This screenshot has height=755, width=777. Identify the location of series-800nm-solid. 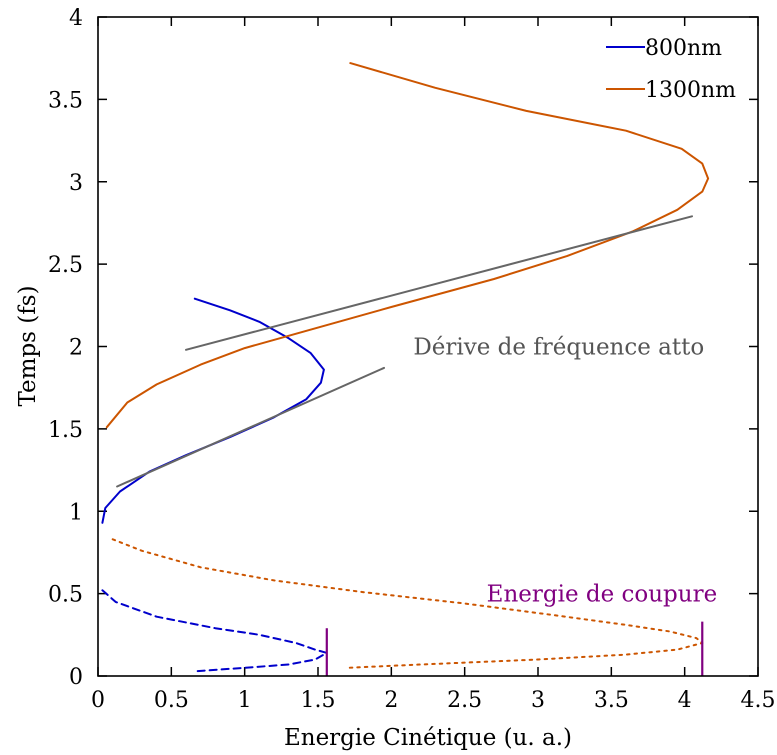
(213, 410).